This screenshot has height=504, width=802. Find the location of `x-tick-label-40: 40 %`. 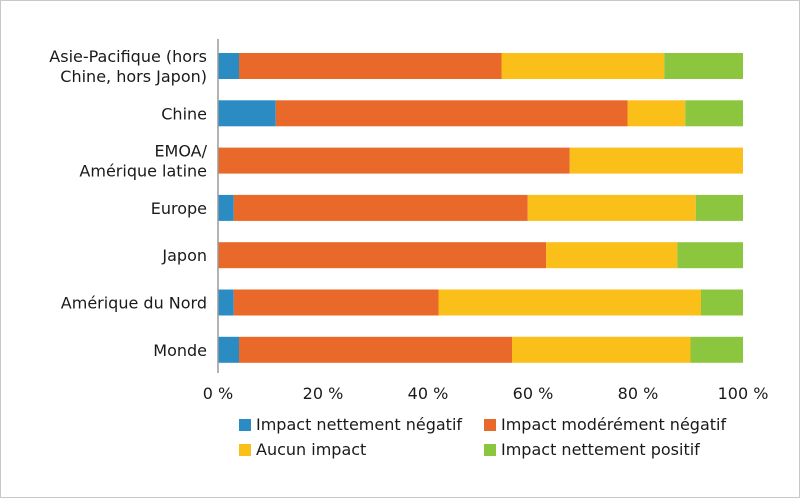

x-tick-label-40: 40 % is located at coordinates (428, 393).